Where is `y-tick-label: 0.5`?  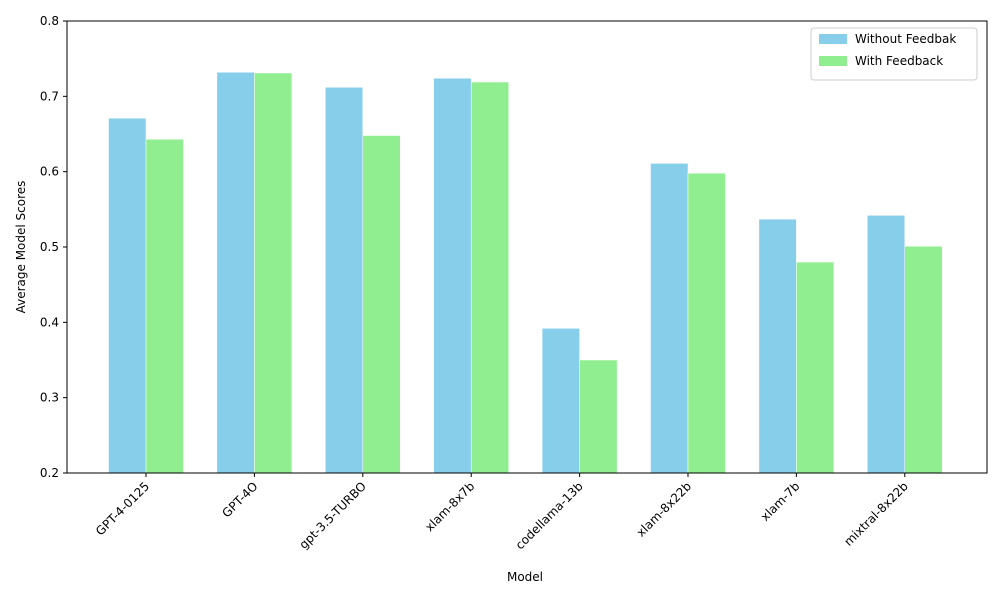 y-tick-label: 0.5 is located at coordinates (49, 247).